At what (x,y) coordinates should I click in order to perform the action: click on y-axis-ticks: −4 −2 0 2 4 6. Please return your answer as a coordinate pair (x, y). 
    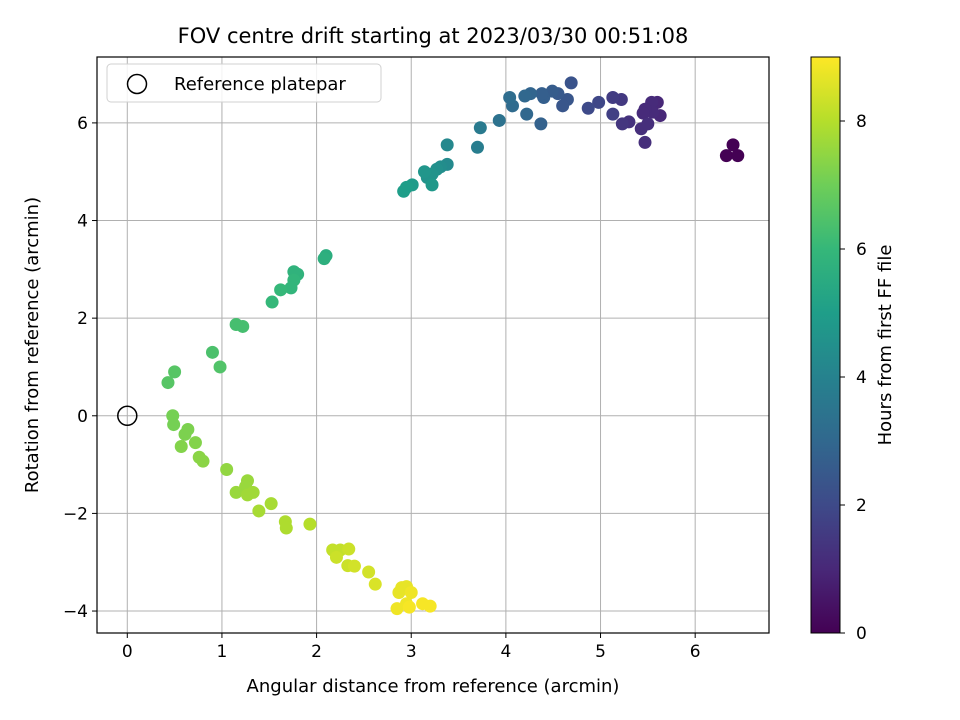
    Looking at the image, I should click on (80, 368).